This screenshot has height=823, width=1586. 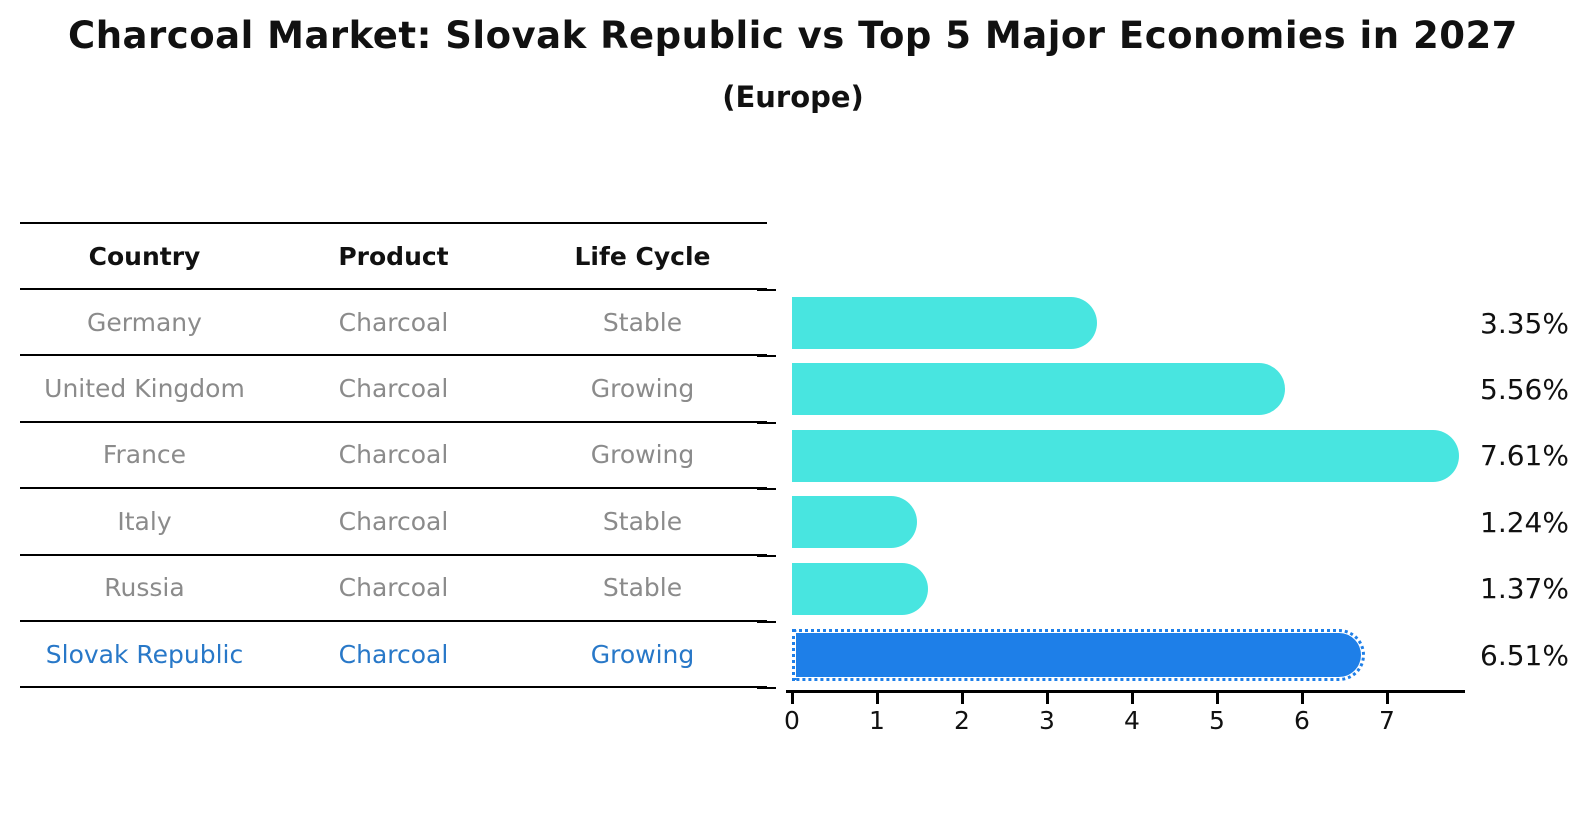 I want to click on bar-value-label: 3.35%, so click(x=1524, y=323).